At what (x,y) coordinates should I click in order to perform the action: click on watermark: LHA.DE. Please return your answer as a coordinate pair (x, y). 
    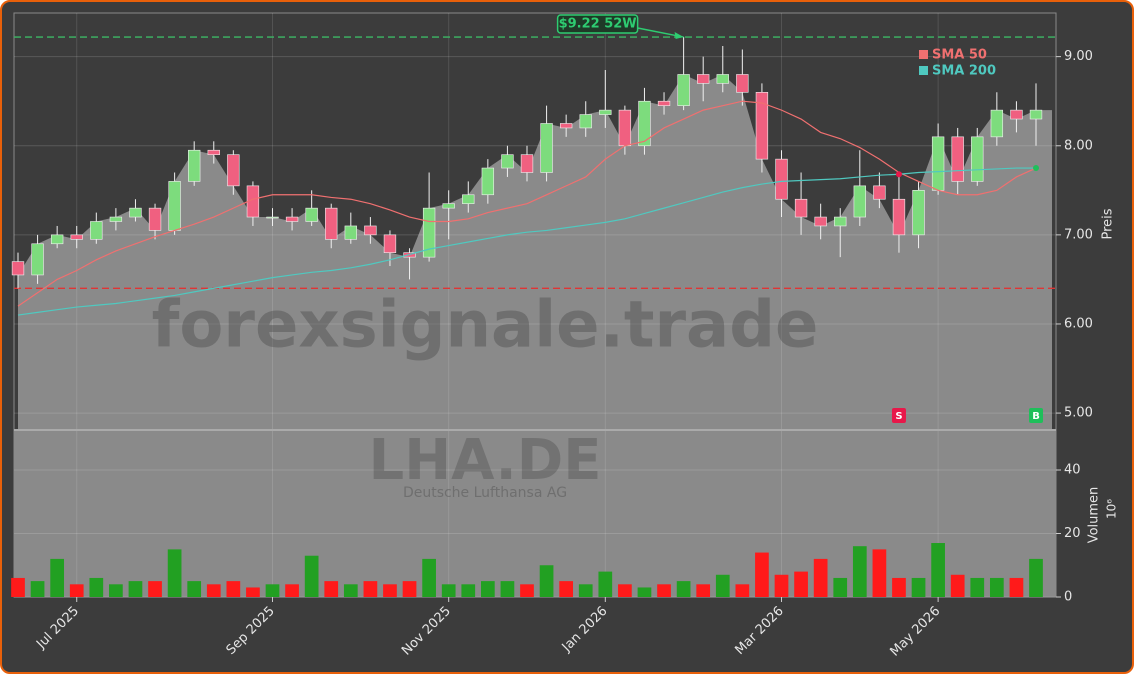
    Looking at the image, I should click on (485, 460).